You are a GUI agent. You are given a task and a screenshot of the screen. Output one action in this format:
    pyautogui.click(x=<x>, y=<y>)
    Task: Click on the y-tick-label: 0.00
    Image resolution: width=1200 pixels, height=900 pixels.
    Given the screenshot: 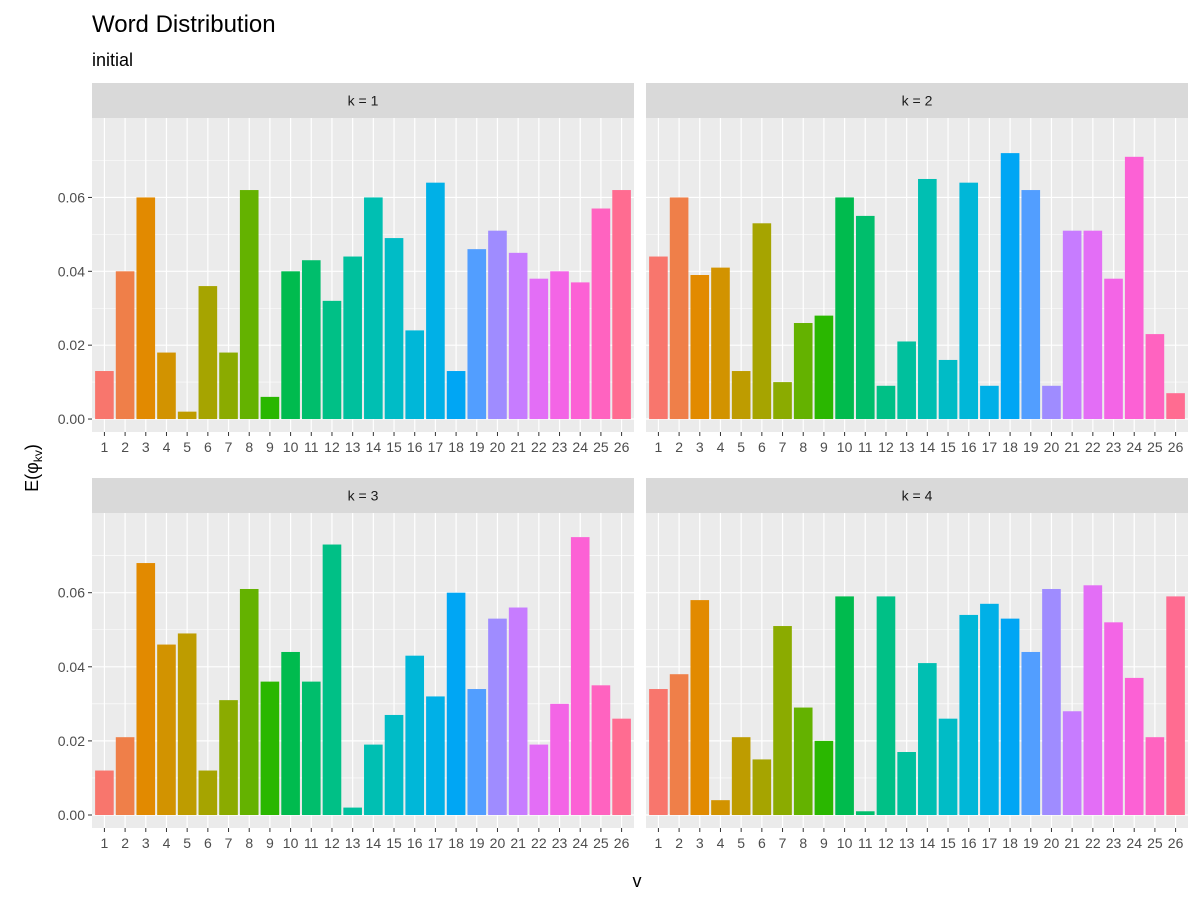 What is the action you would take?
    pyautogui.click(x=71, y=815)
    